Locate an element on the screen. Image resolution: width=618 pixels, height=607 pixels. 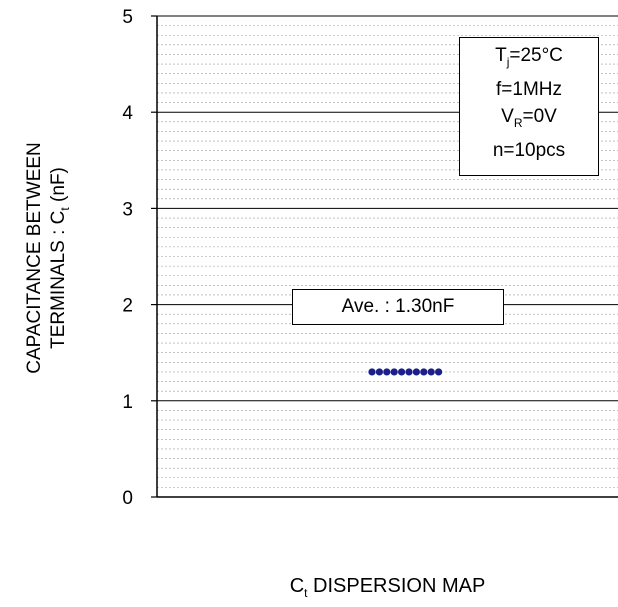
condition-reverse-voltage: VR=0V is located at coordinates (529, 117).